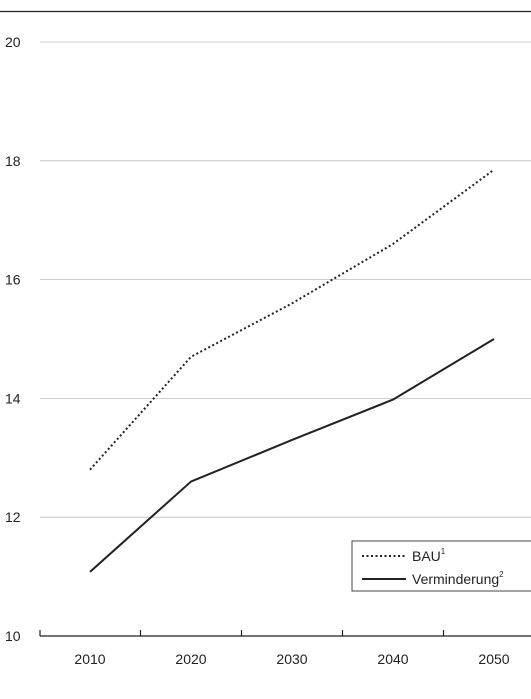 The width and height of the screenshot is (531, 699). I want to click on x-tick-label: 2010, so click(89, 659).